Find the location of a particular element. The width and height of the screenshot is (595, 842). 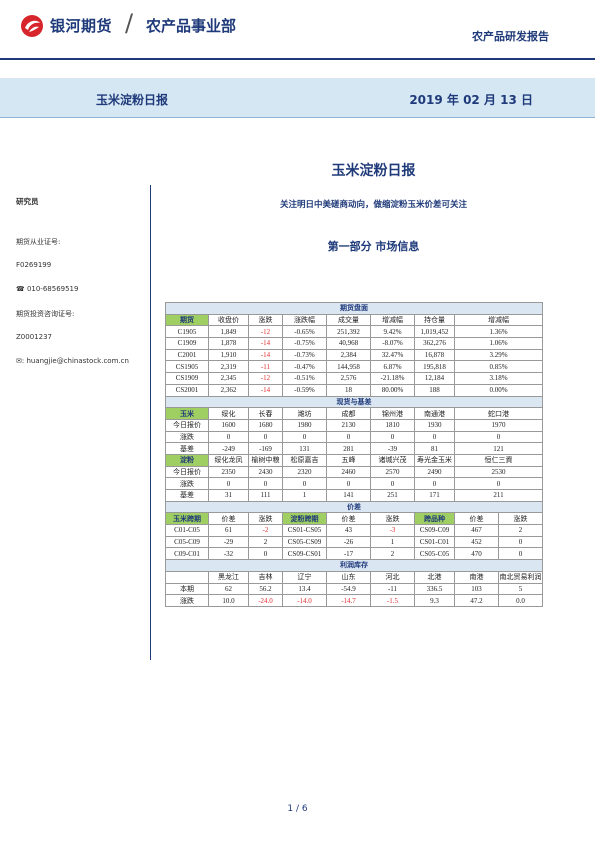

header-cell: 锦州港 is located at coordinates (392, 413).